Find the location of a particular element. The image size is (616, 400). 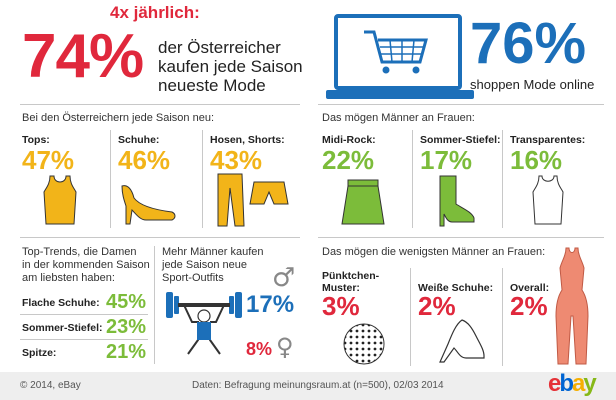

summer-boots-value: 17% is located at coordinates (446, 160).